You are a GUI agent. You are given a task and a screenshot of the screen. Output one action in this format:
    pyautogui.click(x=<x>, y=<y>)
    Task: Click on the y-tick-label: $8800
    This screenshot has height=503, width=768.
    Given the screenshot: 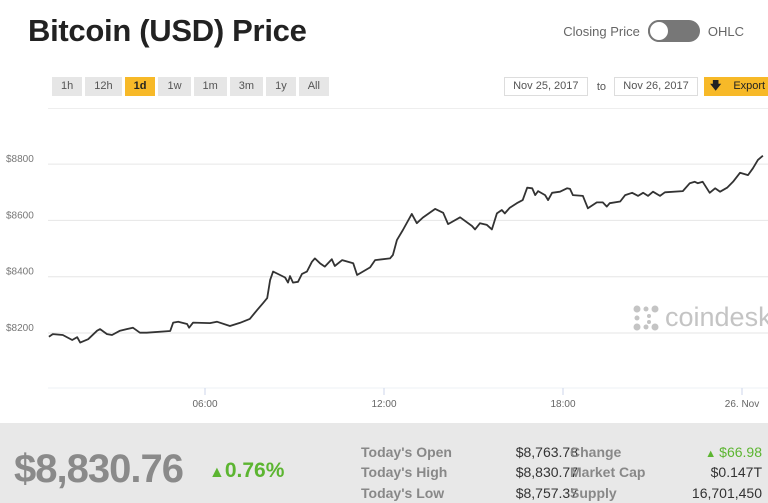 What is the action you would take?
    pyautogui.click(x=20, y=159)
    